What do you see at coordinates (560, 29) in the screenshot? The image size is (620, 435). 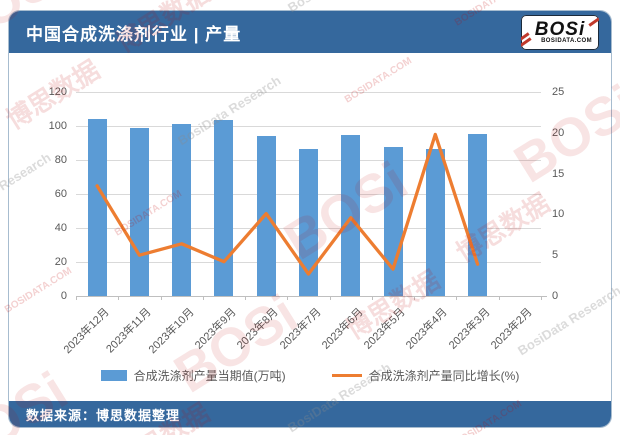 I see `logo-wordmark: BOSi` at bounding box center [560, 29].